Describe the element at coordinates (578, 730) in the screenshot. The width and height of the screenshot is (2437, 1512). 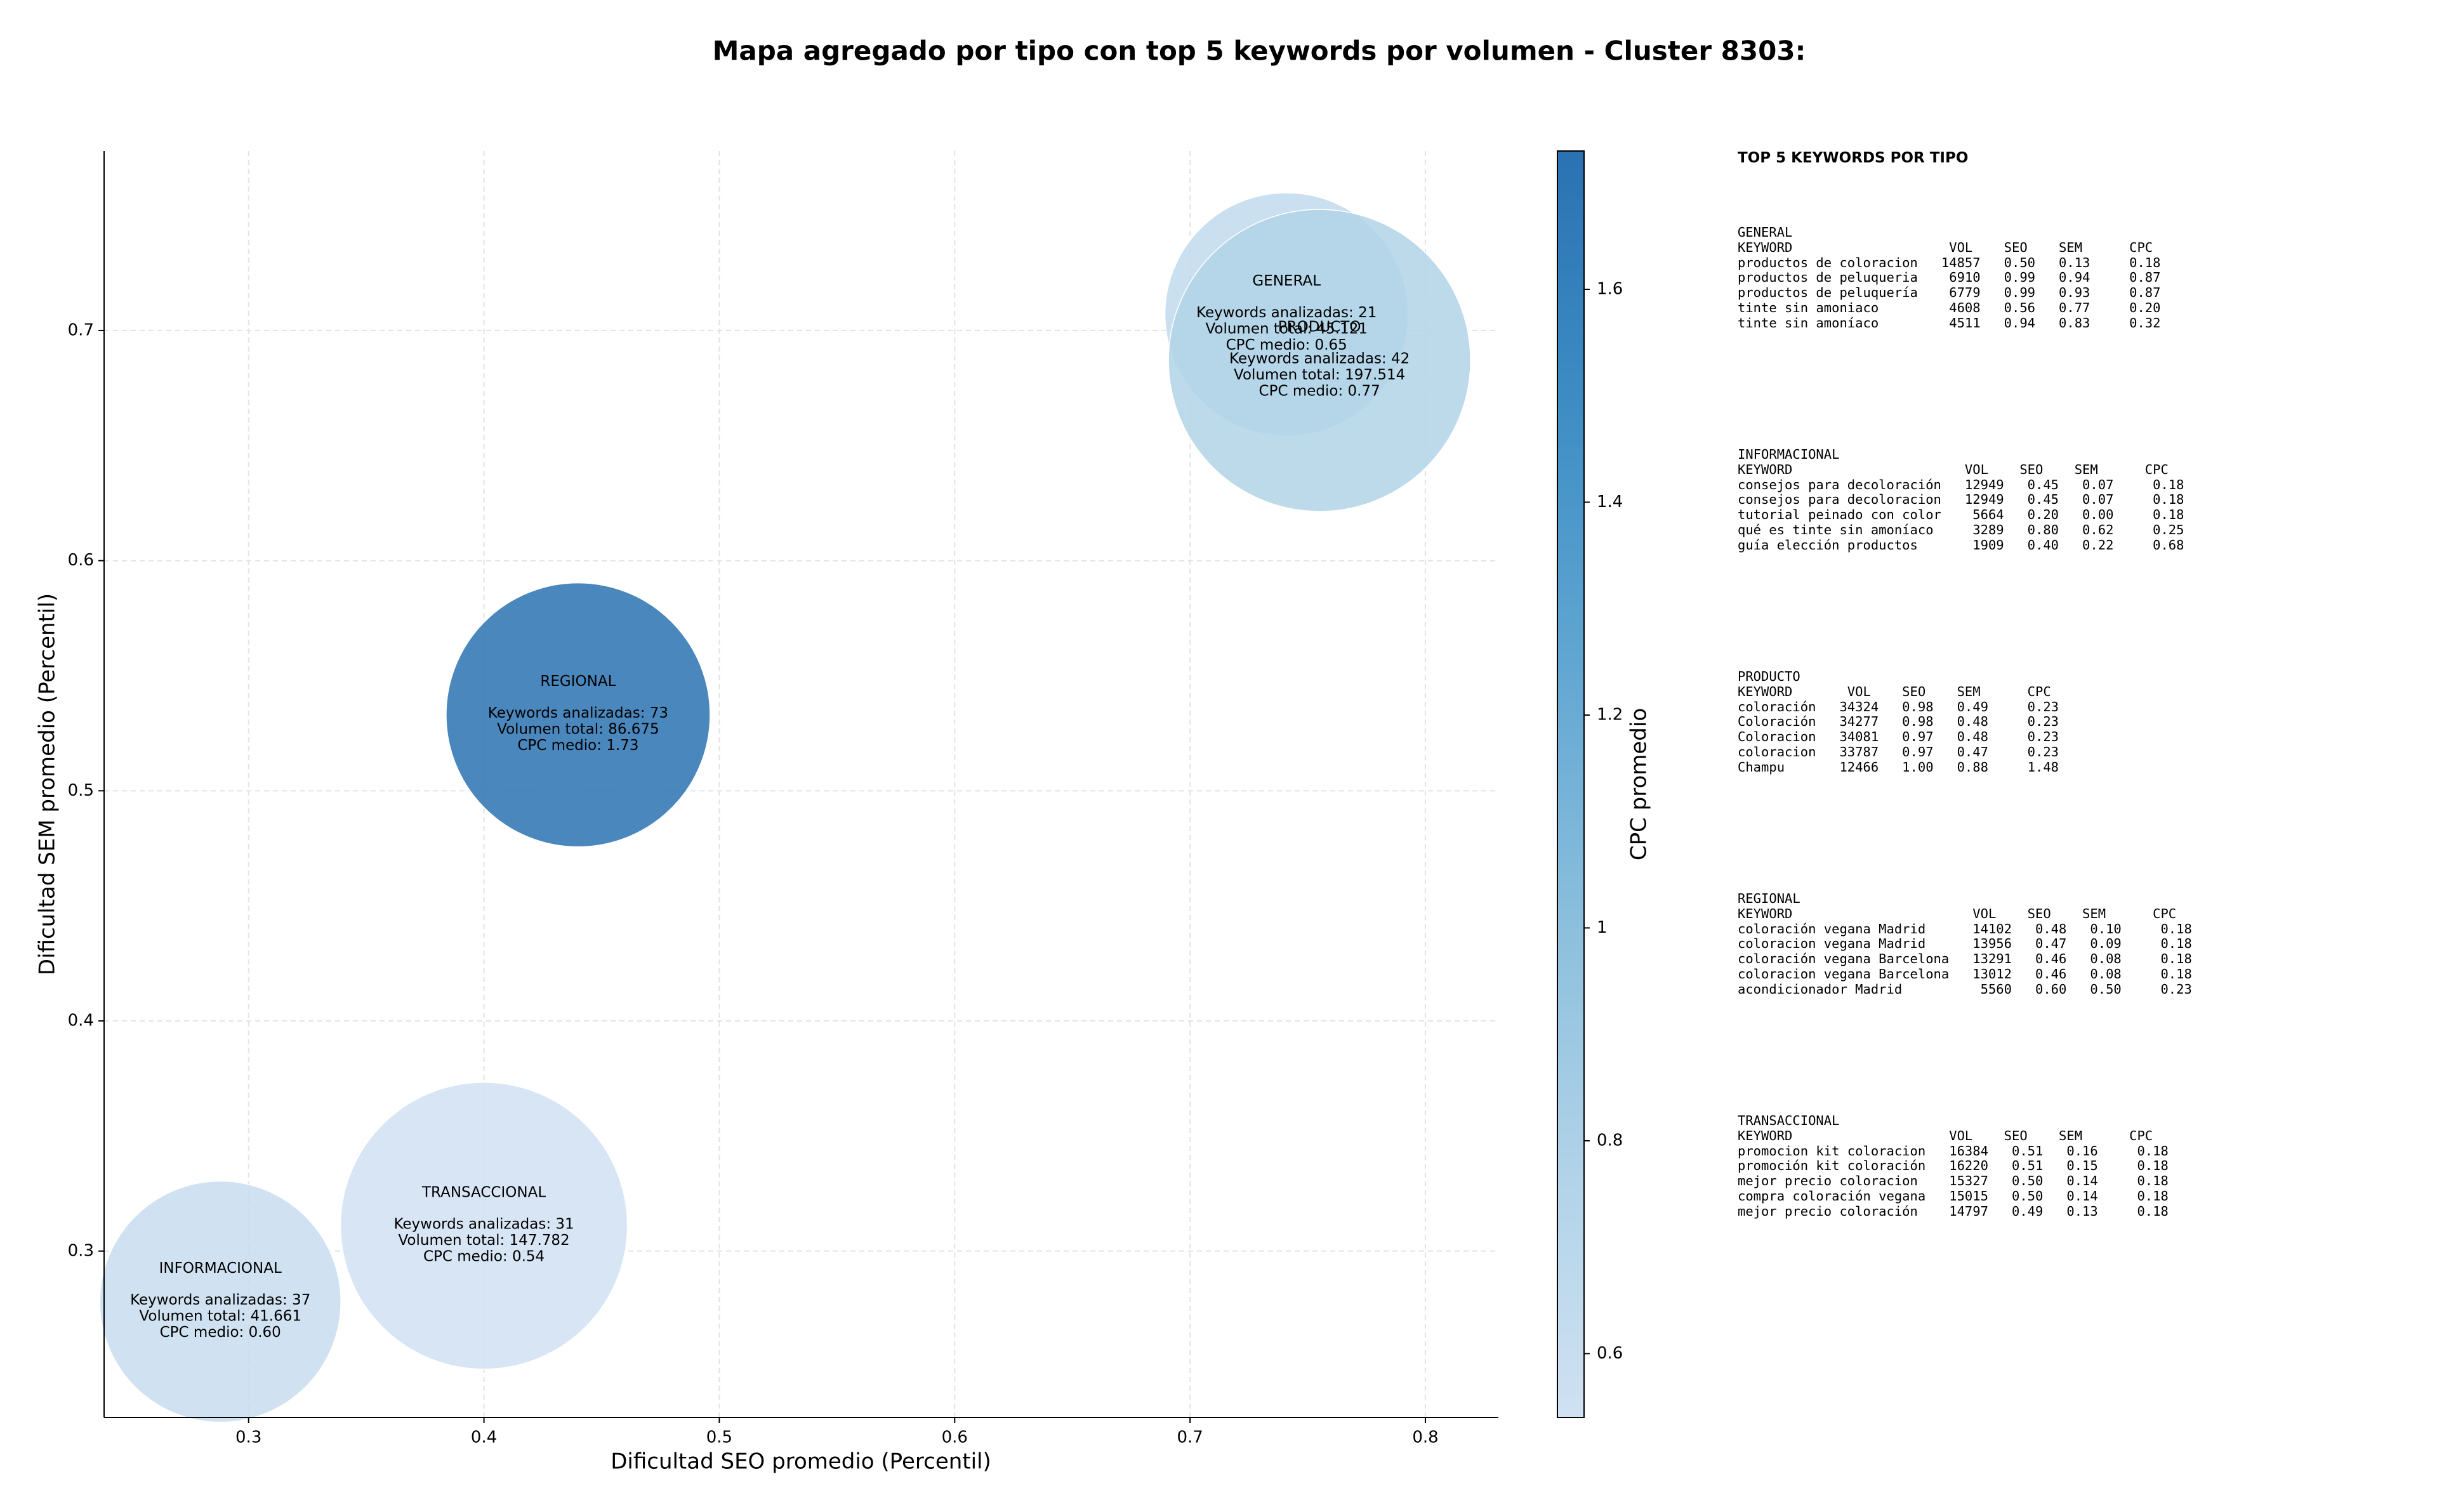
I see `bubble-annotation: Volumen total: 86.675` at that location.